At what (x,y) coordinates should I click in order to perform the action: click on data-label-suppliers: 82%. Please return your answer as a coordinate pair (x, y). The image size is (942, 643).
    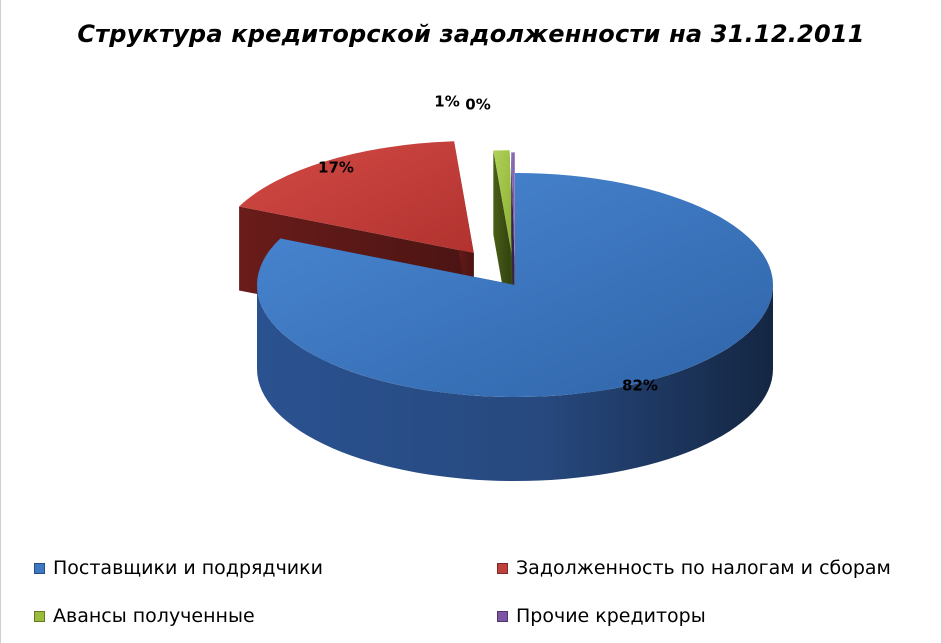
    Looking at the image, I should click on (640, 386).